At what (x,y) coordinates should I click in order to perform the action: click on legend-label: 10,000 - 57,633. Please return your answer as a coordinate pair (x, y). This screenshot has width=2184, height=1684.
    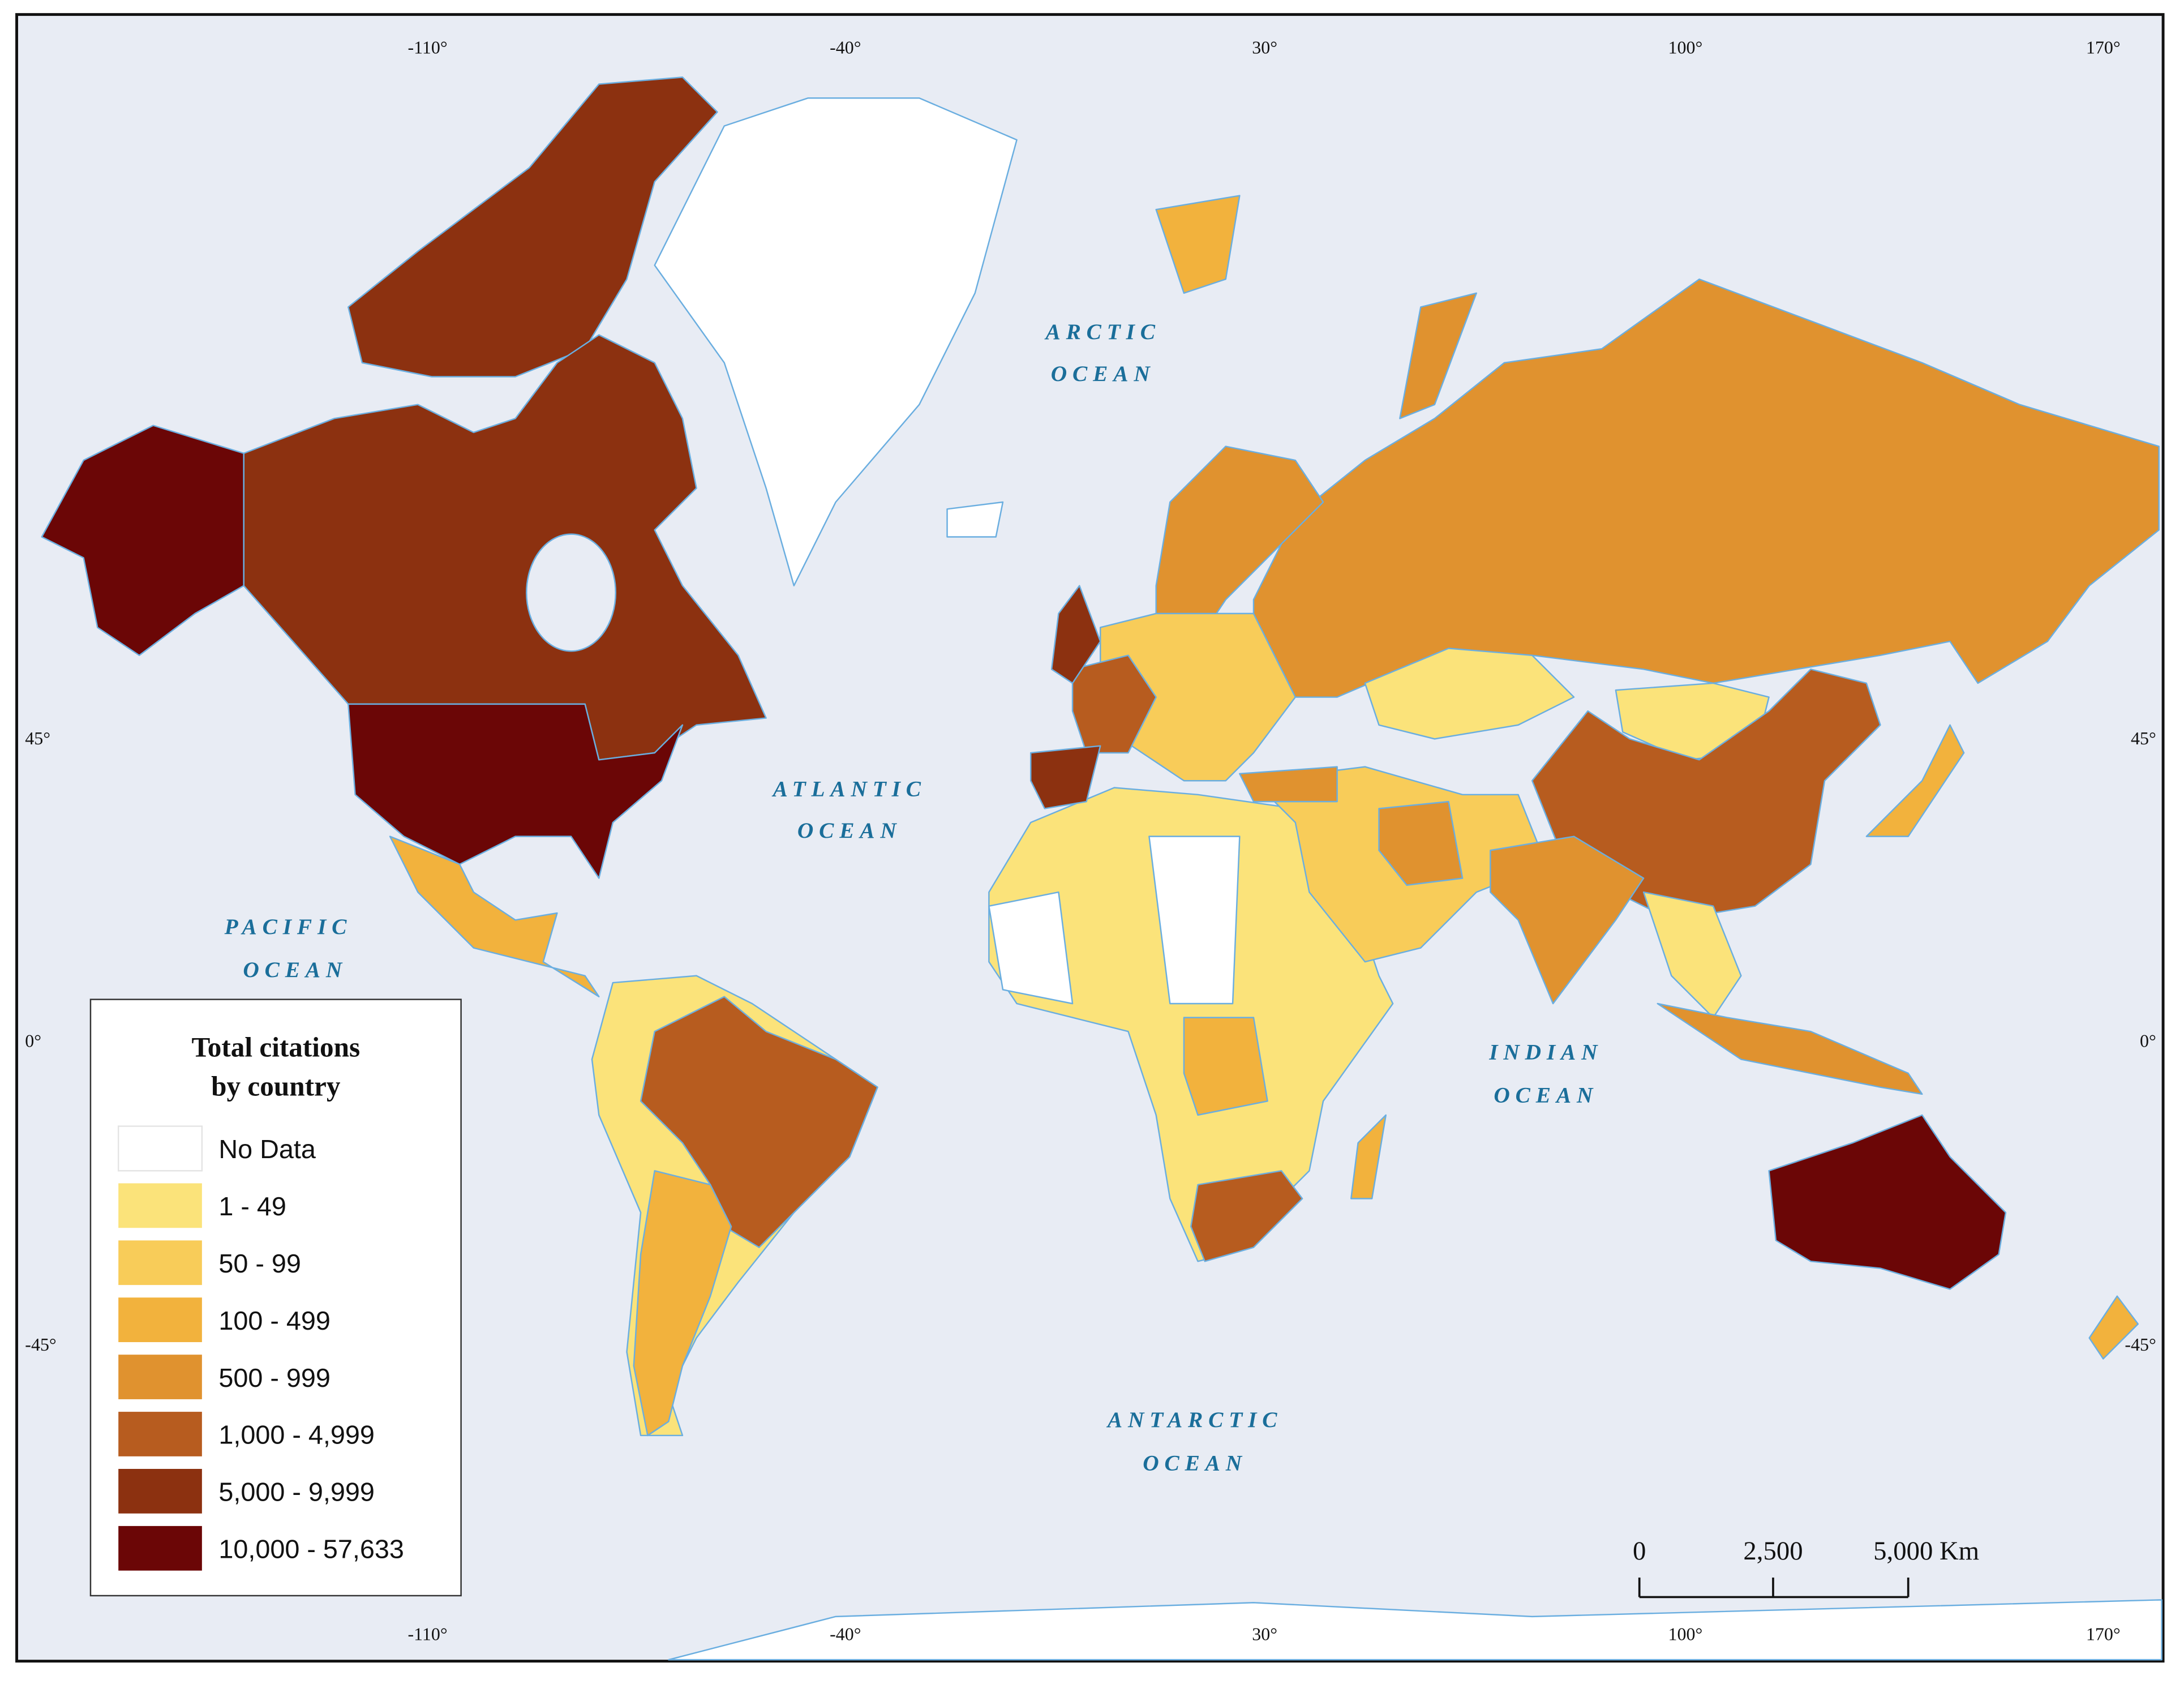
    Looking at the image, I should click on (311, 1550).